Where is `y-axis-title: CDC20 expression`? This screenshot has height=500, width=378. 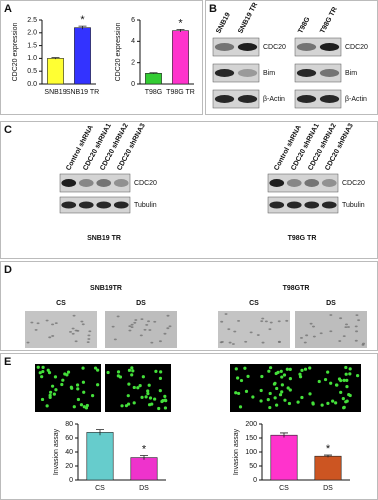 y-axis-title: CDC20 expression is located at coordinates (118, 52).